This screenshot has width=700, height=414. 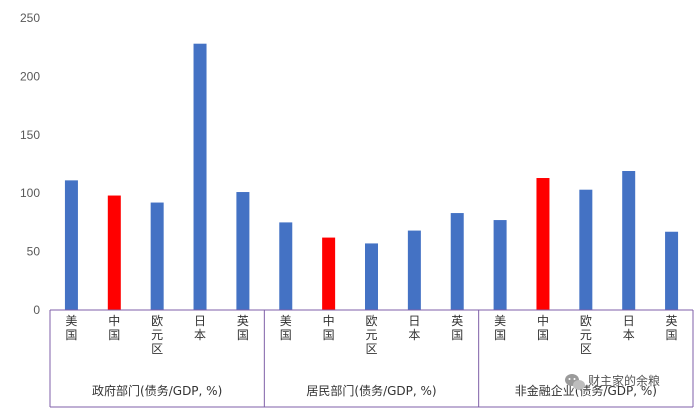 What do you see at coordinates (575, 382) in the screenshot?
I see `wechat-icon` at bounding box center [575, 382].